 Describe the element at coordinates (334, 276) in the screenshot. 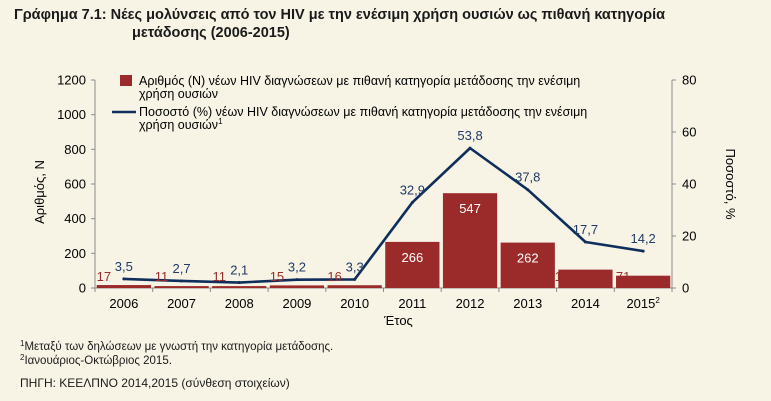

I see `bar-label: 16` at that location.